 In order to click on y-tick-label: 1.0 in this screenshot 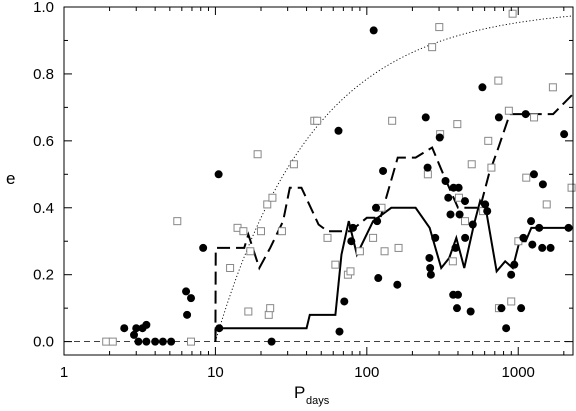, I will do `click(43, 8)`.